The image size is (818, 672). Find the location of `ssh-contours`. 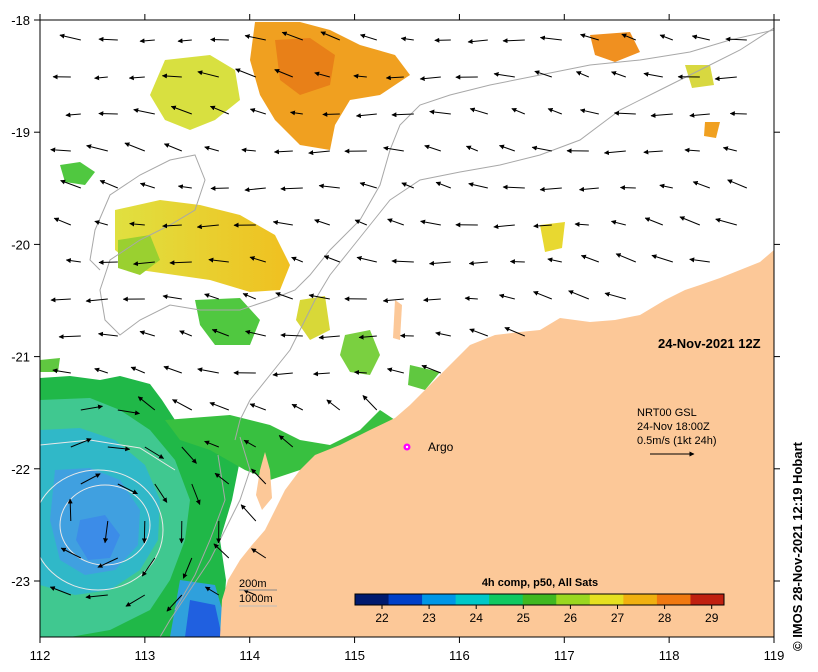

ssh-contours is located at coordinates (108, 515).